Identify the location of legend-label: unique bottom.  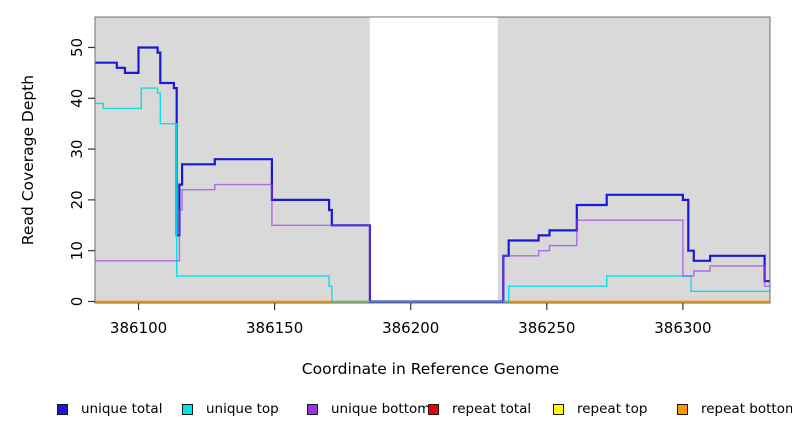
(381, 409).